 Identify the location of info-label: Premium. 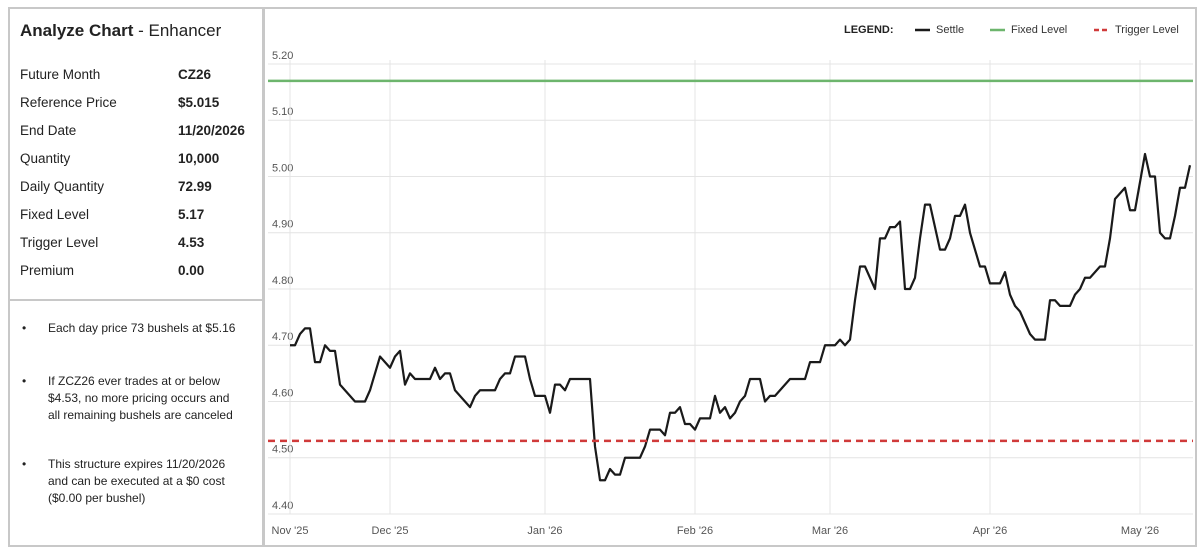
(47, 270).